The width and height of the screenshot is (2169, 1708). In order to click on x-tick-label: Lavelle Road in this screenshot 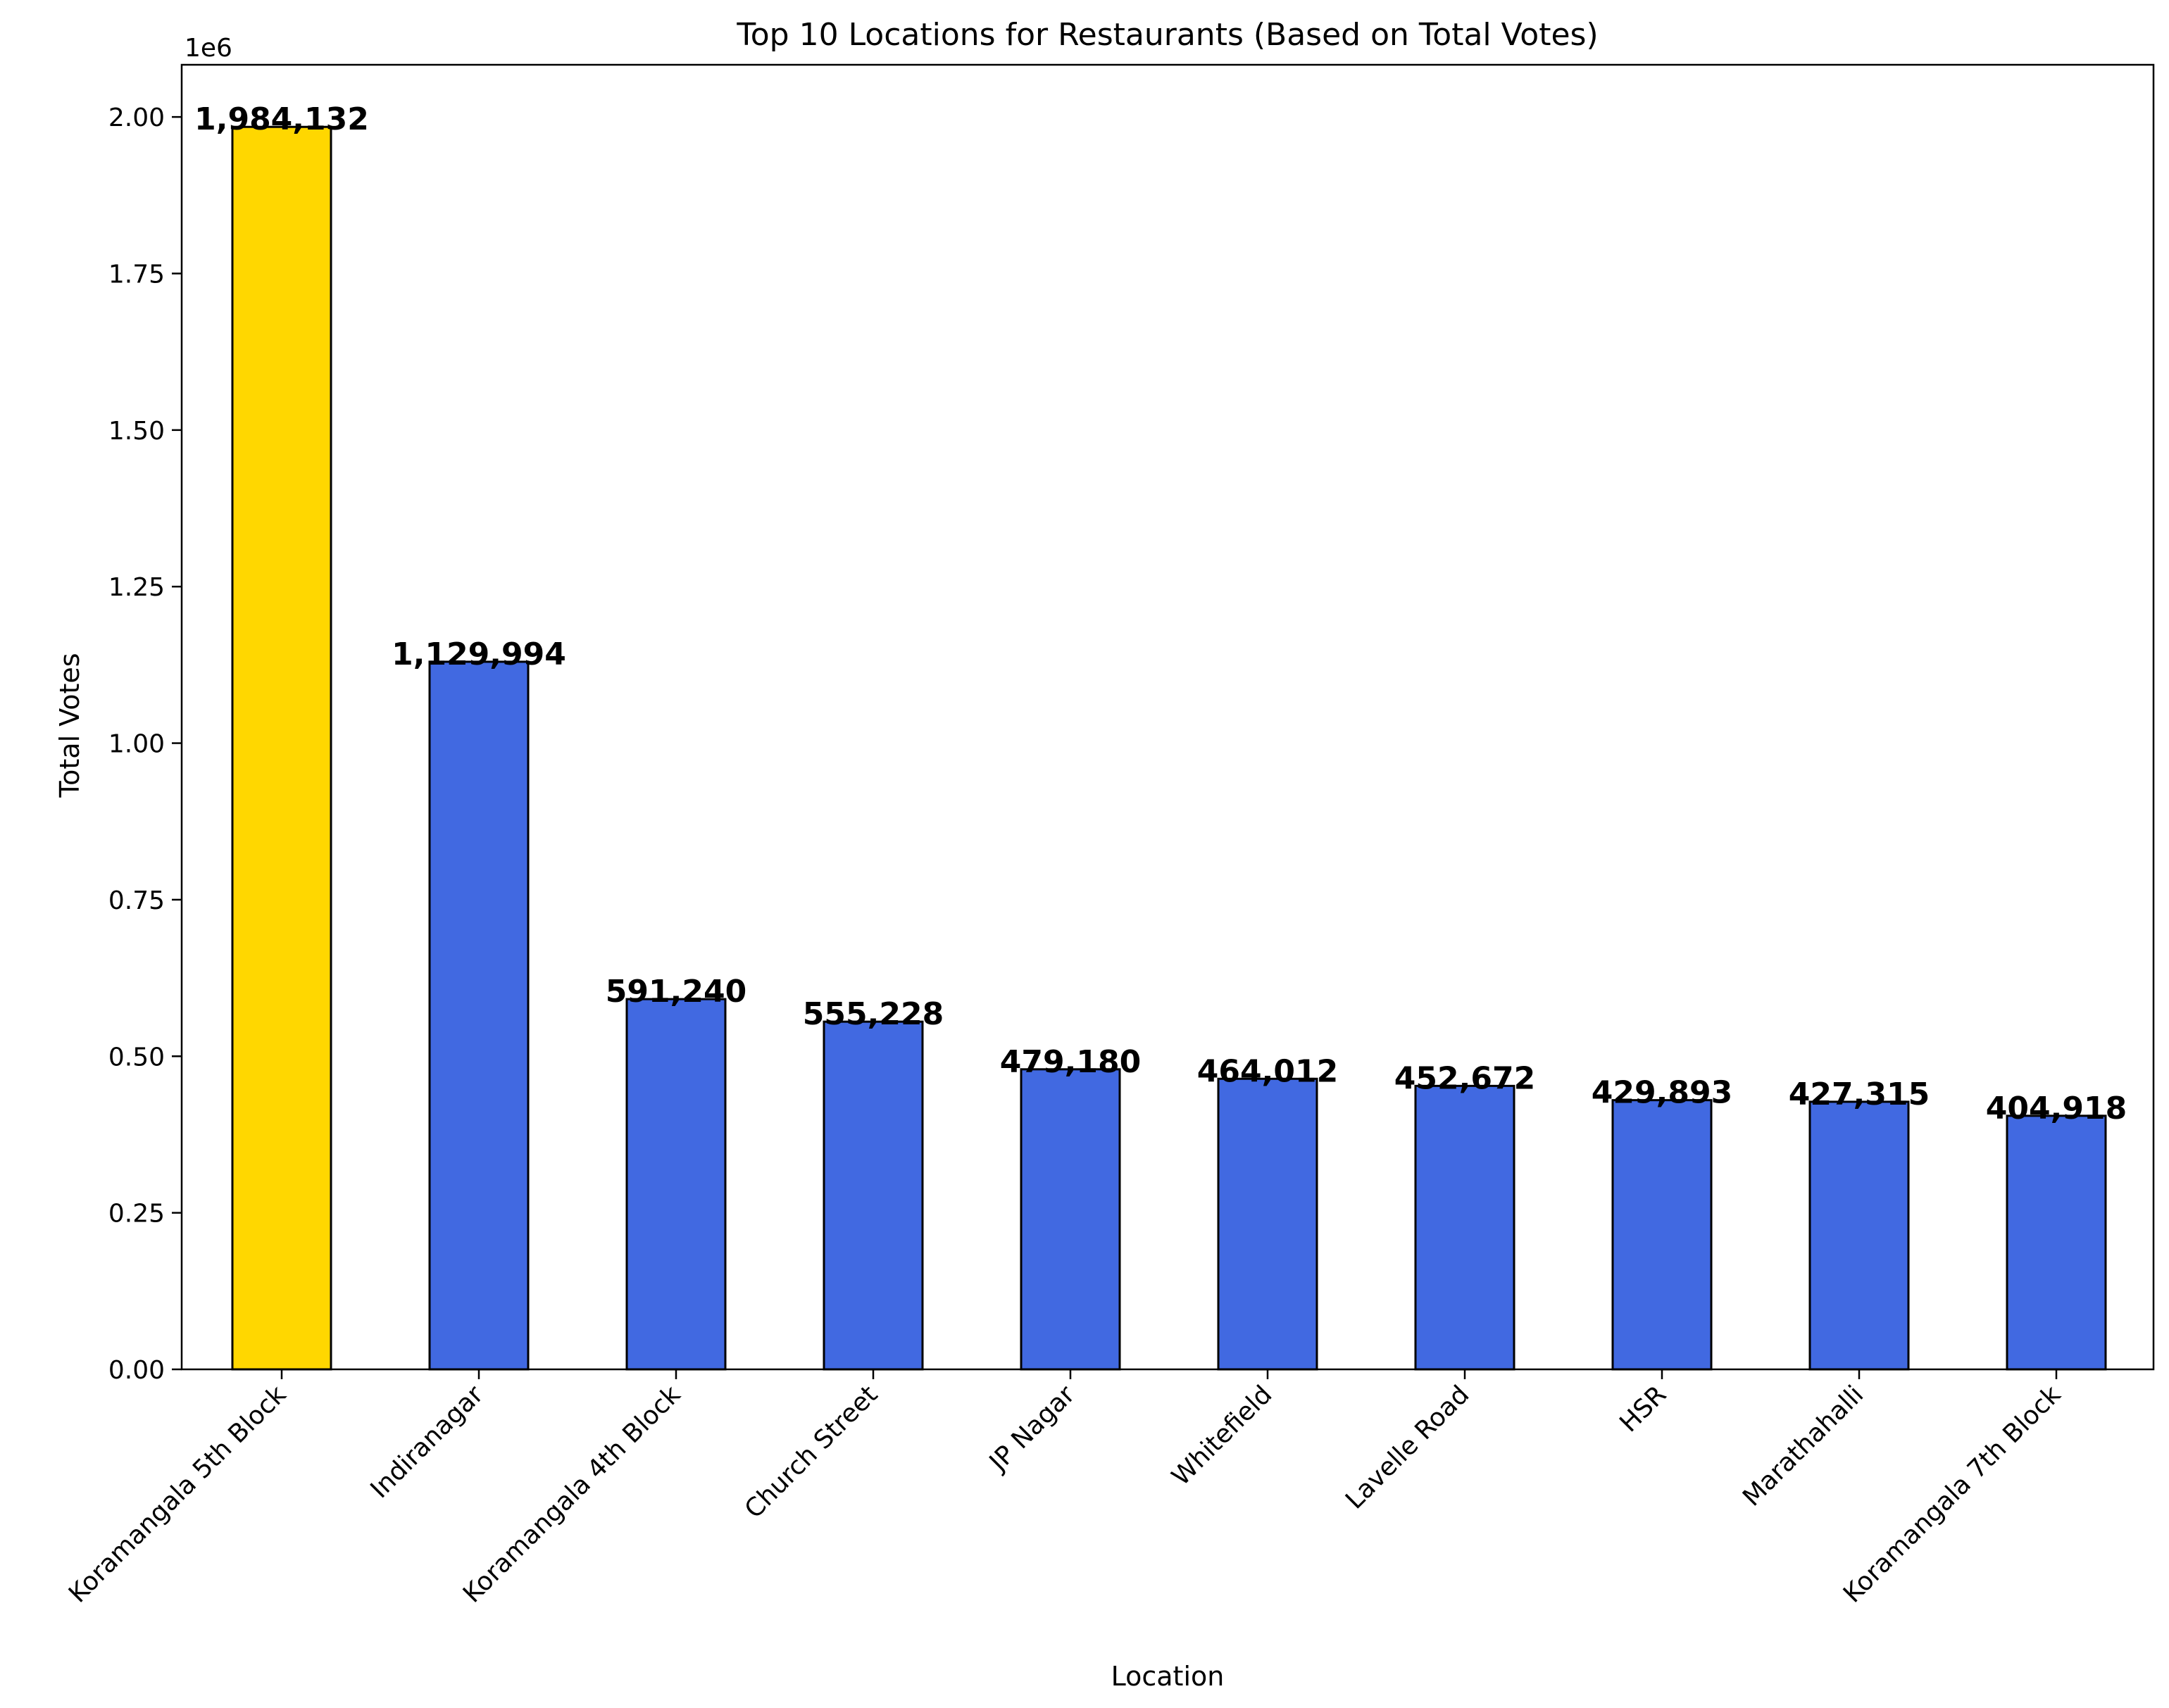, I will do `click(1407, 1447)`.